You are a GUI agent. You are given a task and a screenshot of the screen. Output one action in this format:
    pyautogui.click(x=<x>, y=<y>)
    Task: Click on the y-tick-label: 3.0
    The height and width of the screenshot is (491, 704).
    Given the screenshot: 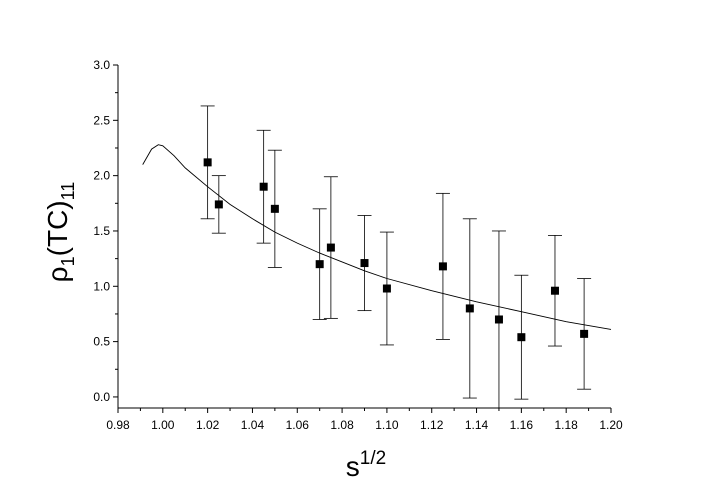 What is the action you would take?
    pyautogui.click(x=101, y=65)
    